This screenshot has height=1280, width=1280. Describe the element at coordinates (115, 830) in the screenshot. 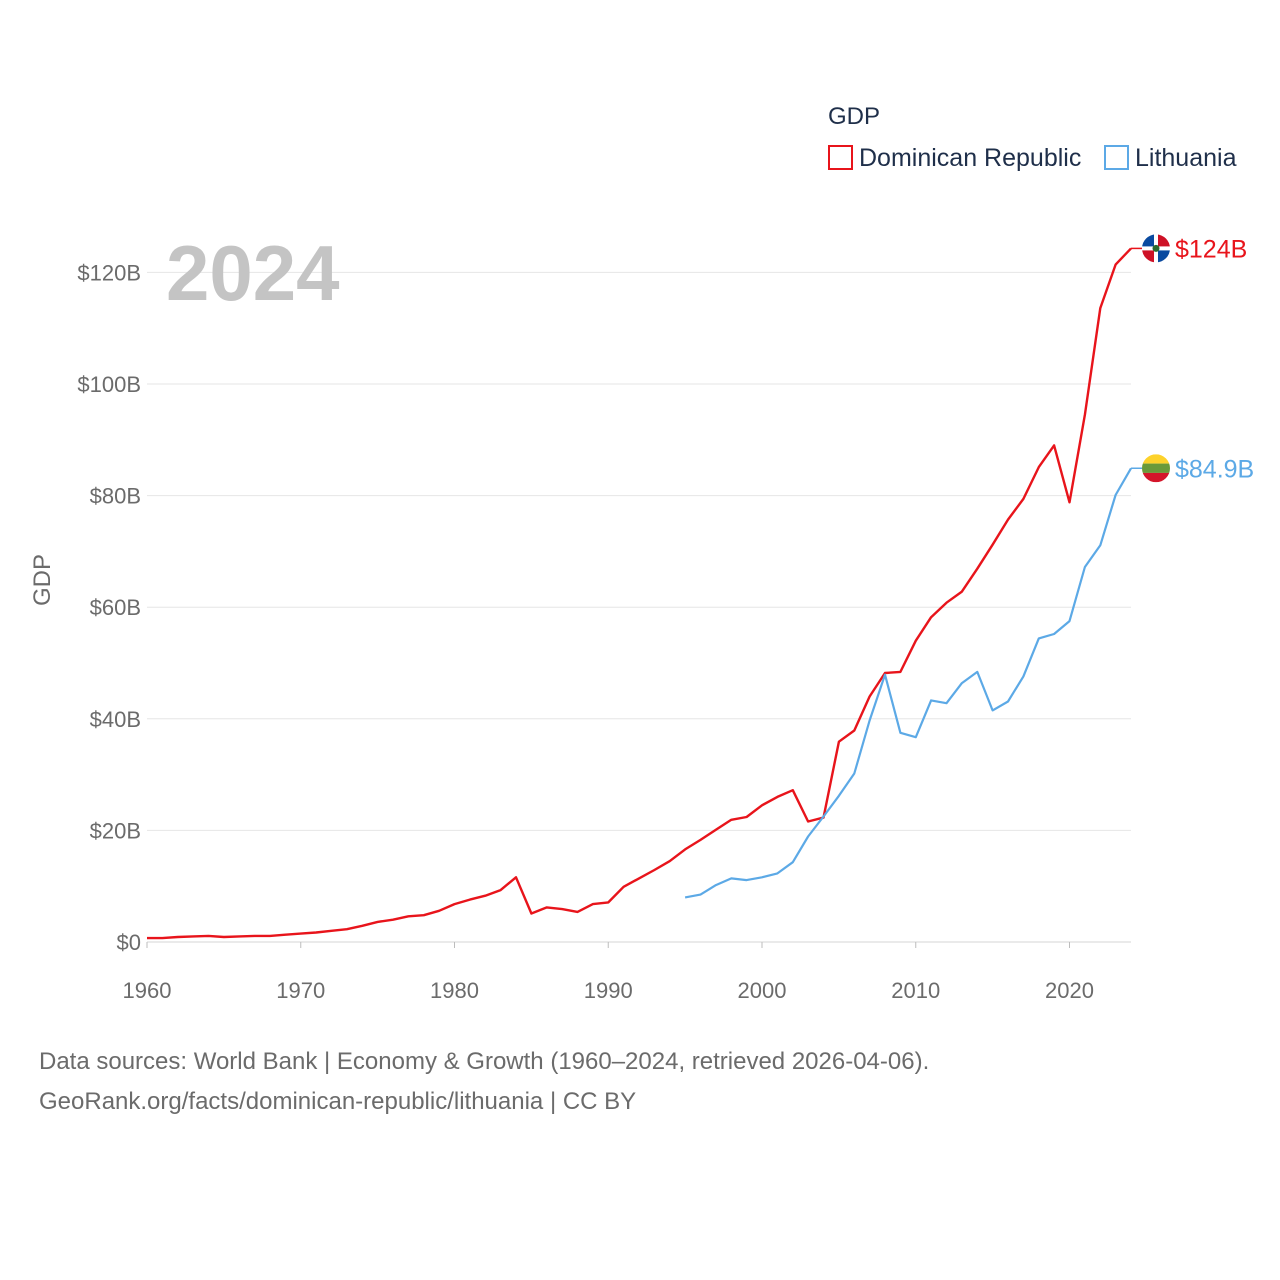

I see `y-tick-label: $20B` at that location.